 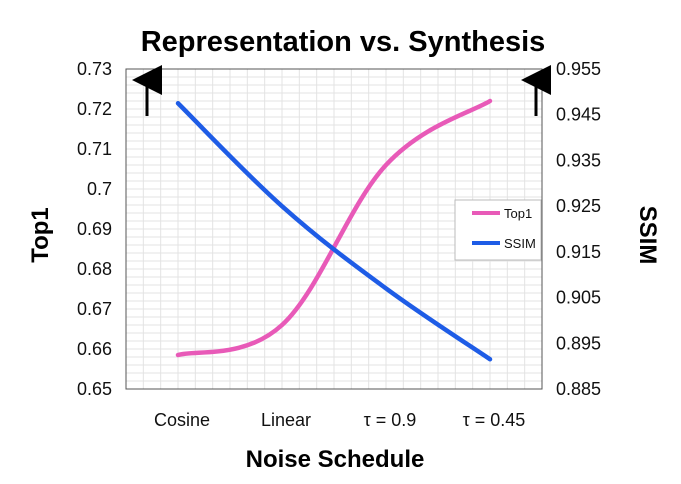 What do you see at coordinates (94, 149) in the screenshot?
I see `left-tick-label: 0.71` at bounding box center [94, 149].